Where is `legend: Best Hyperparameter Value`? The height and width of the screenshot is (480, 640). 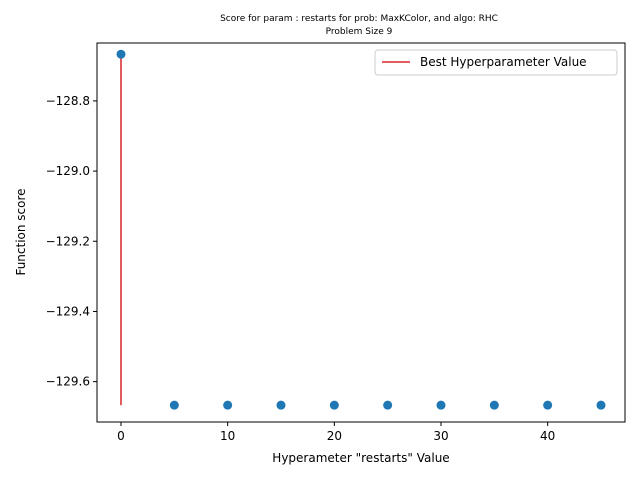 legend: Best Hyperparameter Value is located at coordinates (496, 62).